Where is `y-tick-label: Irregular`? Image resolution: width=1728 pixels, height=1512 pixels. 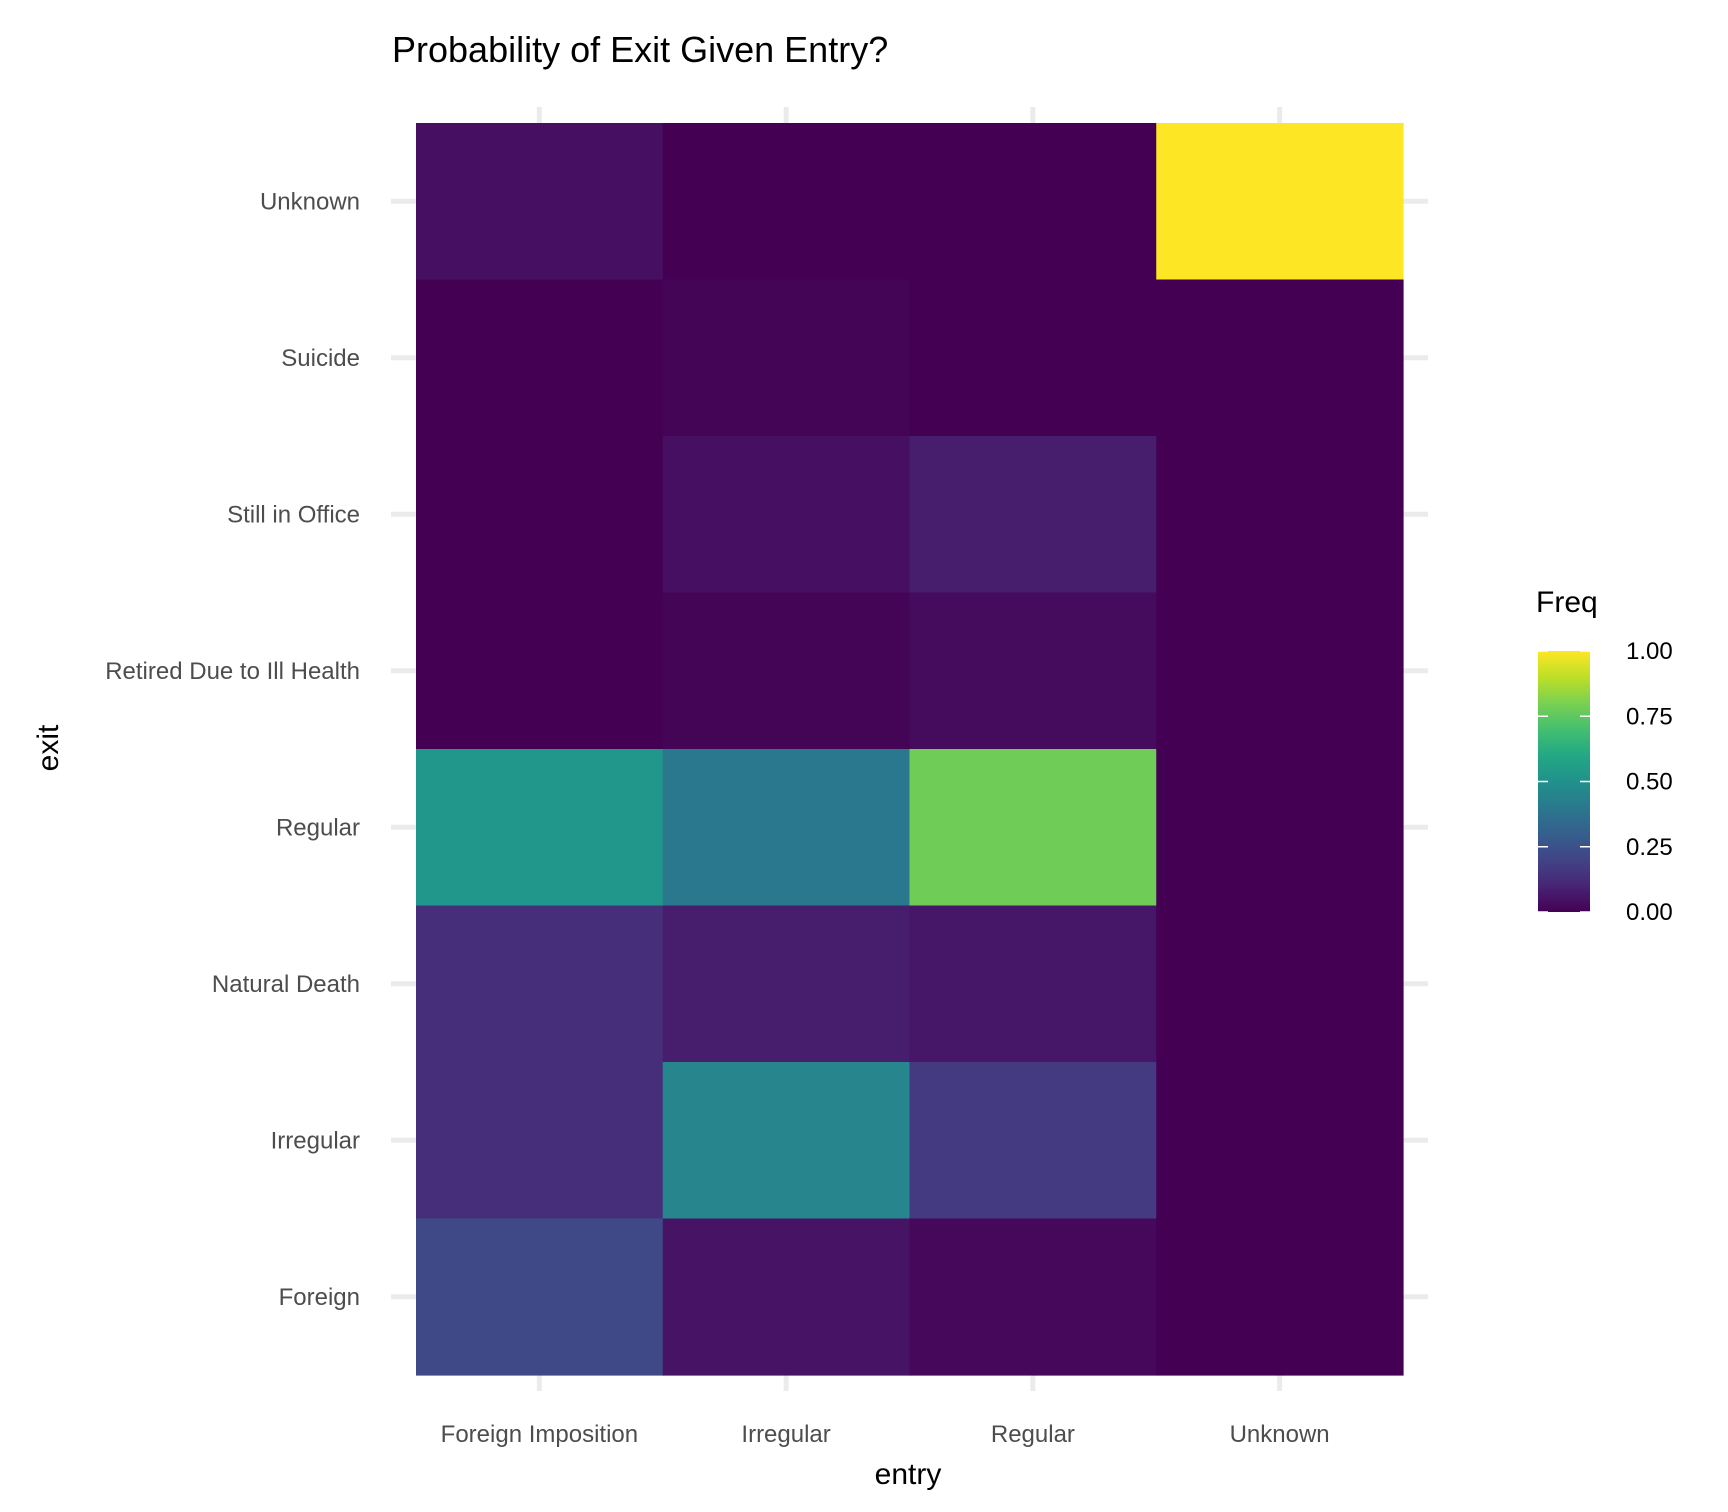 y-tick-label: Irregular is located at coordinates (315, 1140).